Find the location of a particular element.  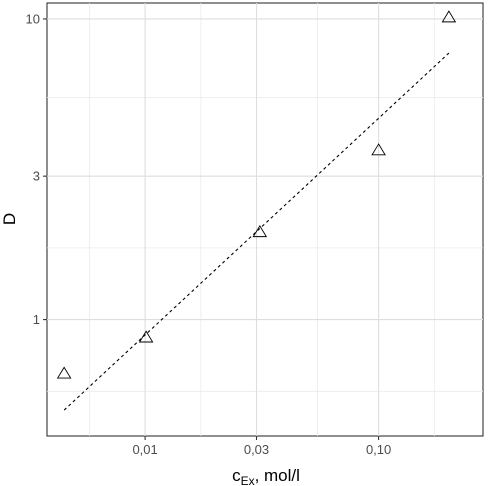

y-tick-label: 10 is located at coordinates (33, 18).